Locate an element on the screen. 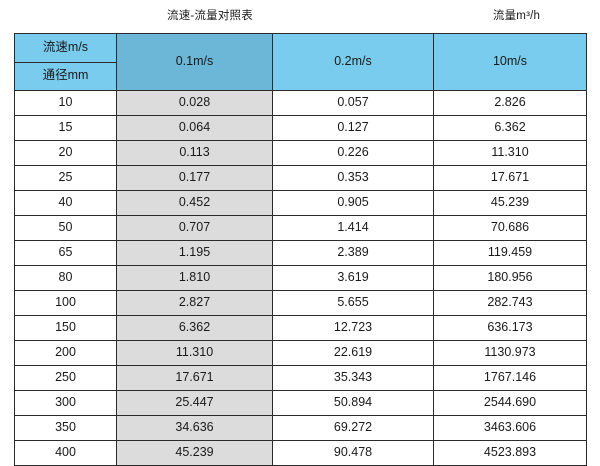 This screenshot has height=466, width=600. table-row: 300 25.447 50.894 2544.690 is located at coordinates (300, 403).